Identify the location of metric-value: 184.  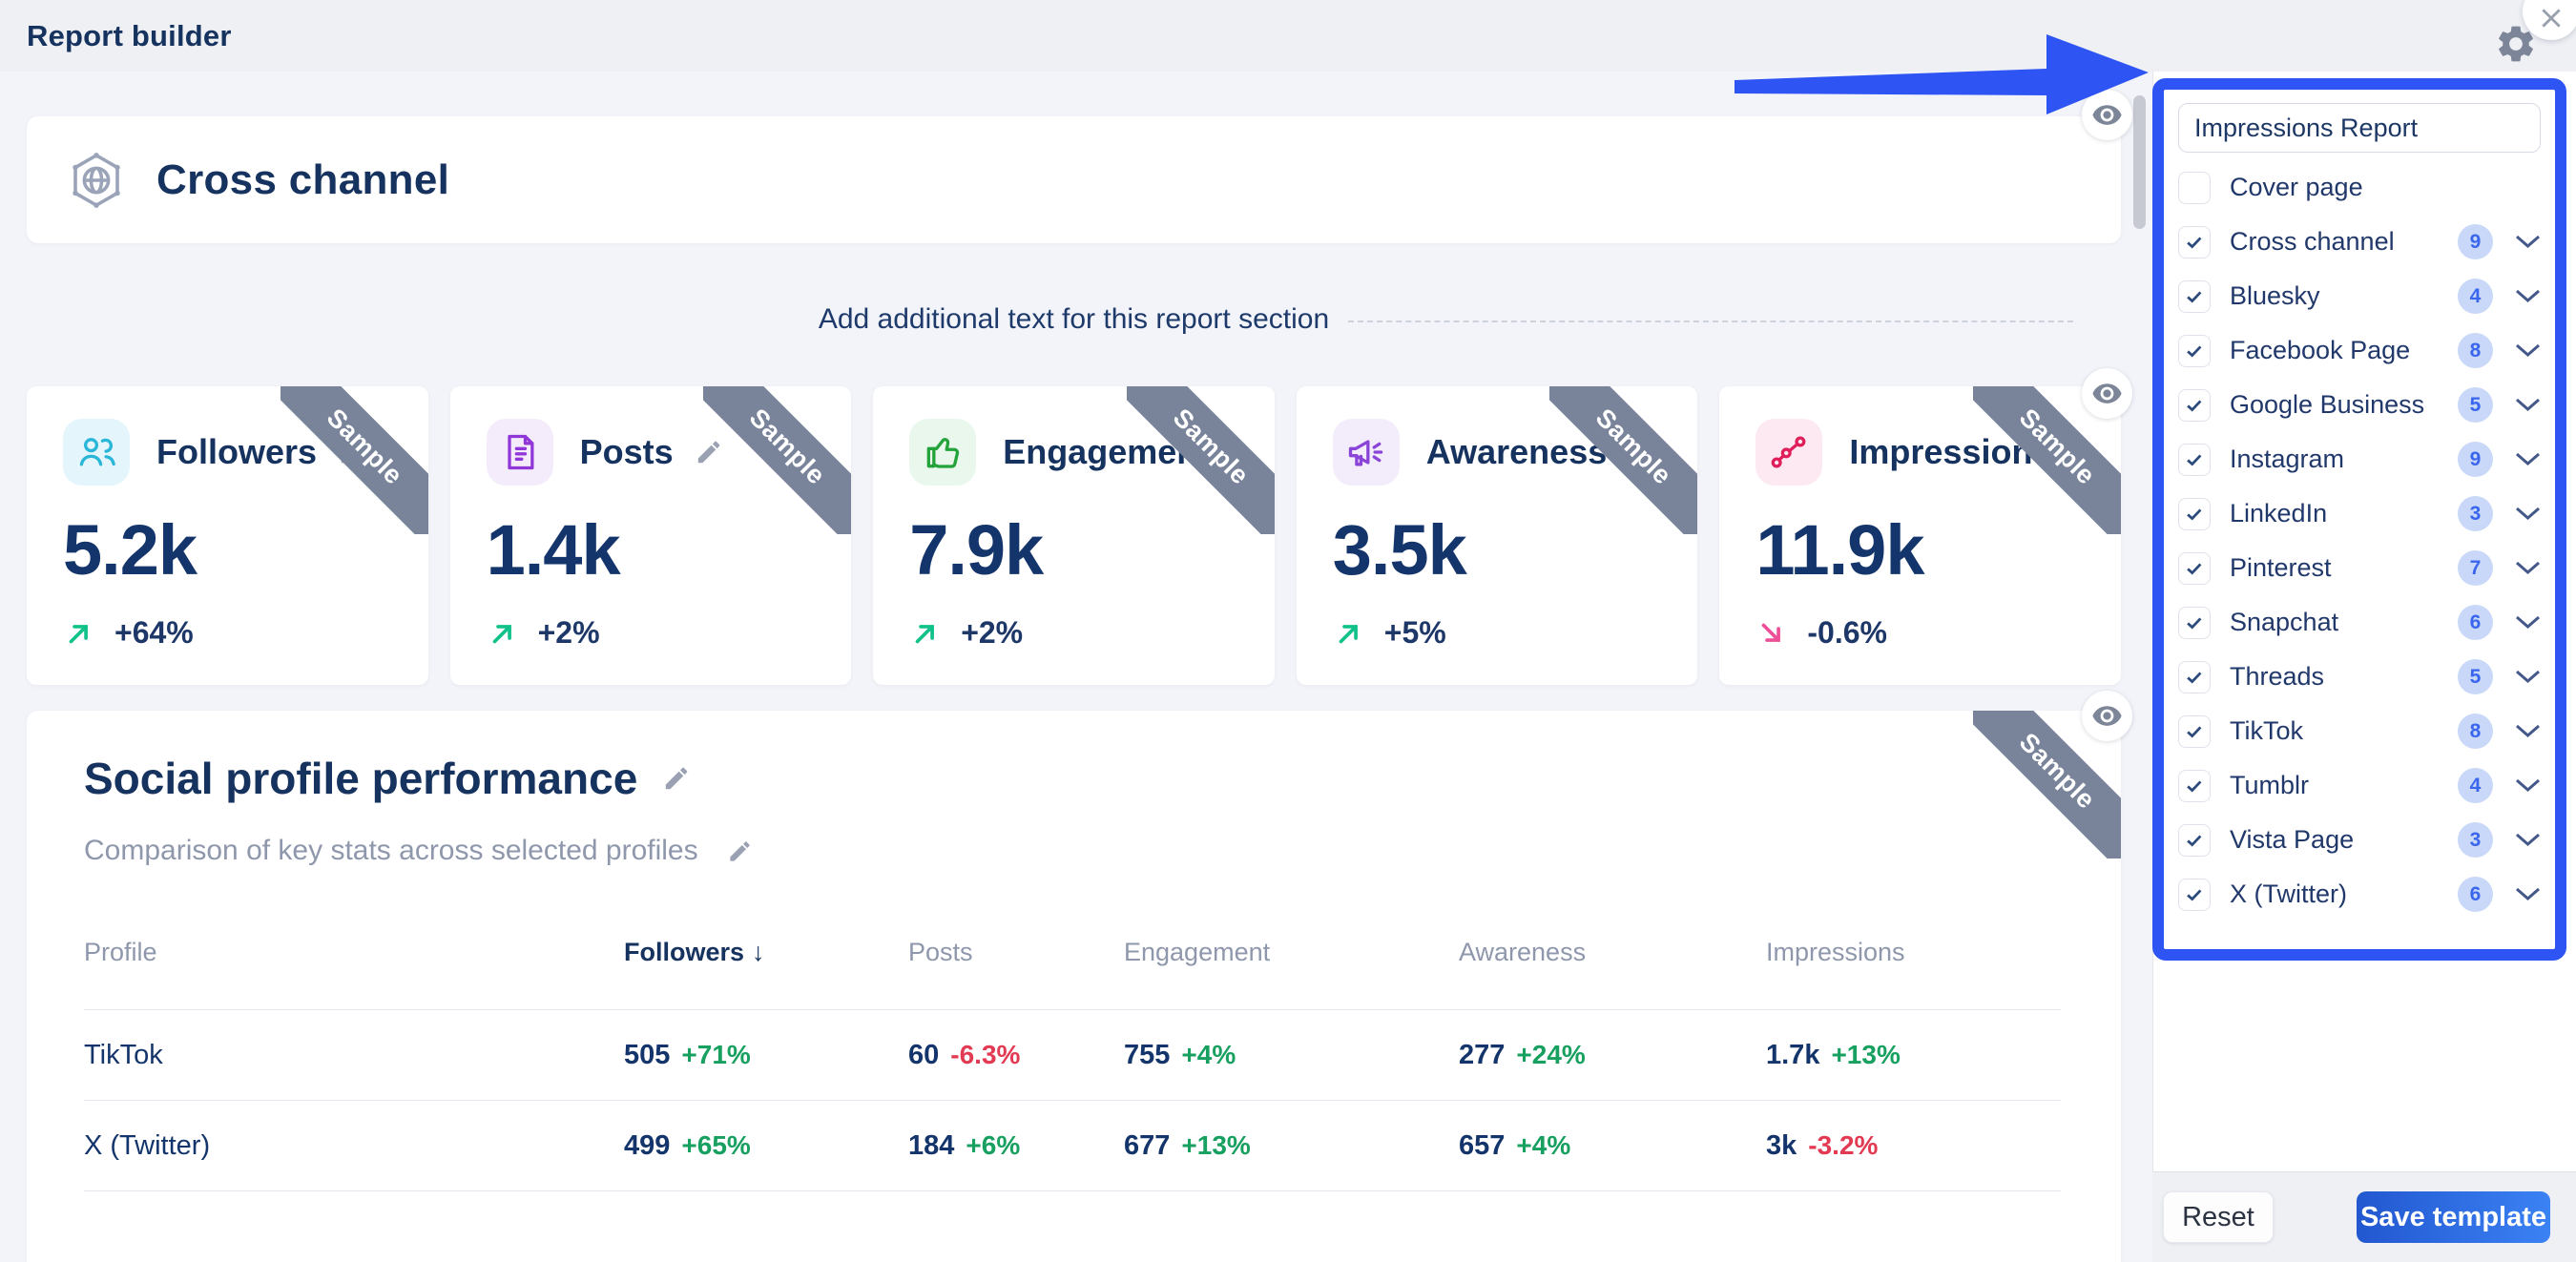
(931, 1145).